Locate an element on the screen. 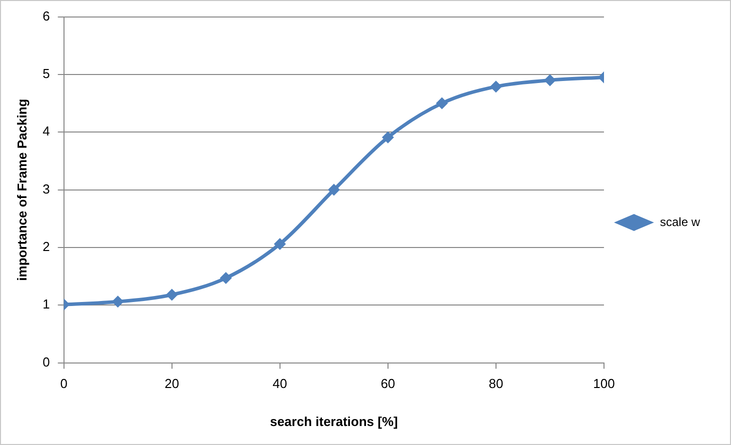 Image resolution: width=731 pixels, height=445 pixels. legend-label: scale w is located at coordinates (680, 221).